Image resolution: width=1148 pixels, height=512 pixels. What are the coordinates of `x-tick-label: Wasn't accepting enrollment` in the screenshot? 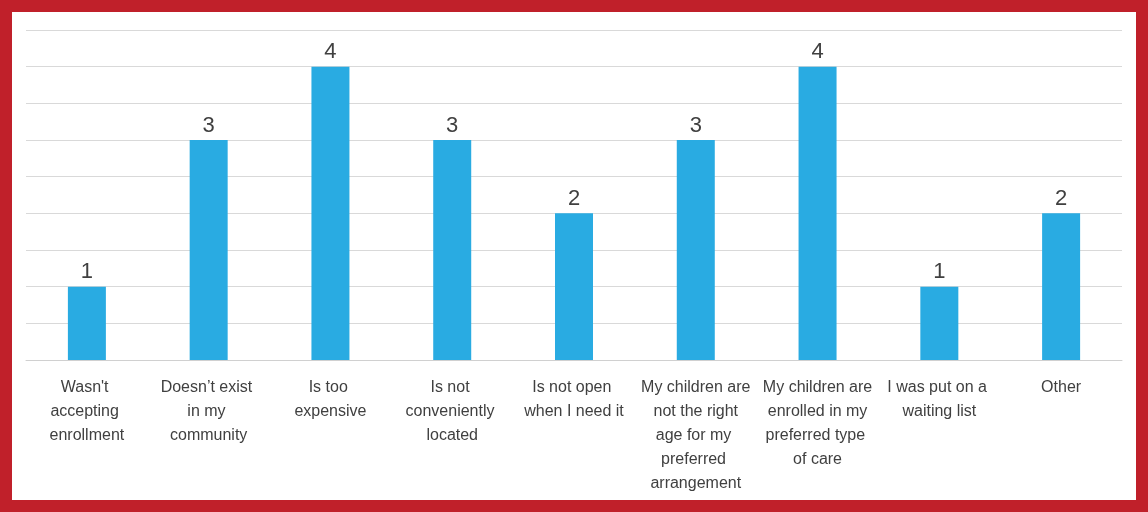 It's located at (87, 410).